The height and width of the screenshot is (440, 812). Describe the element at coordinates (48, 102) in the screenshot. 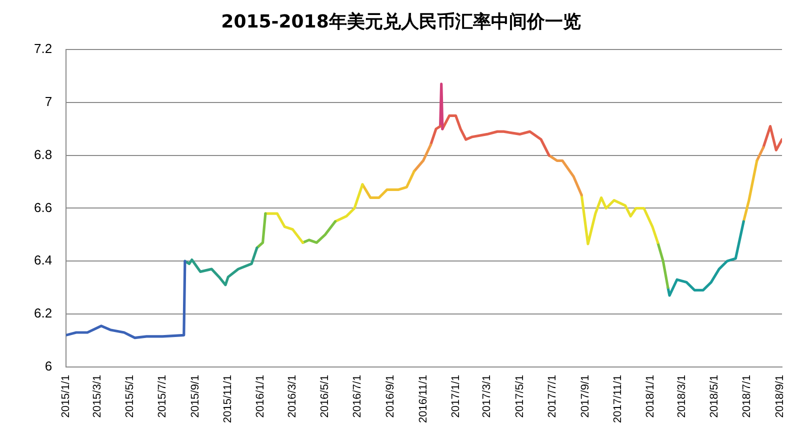

I see `y-tick-label: 7` at that location.